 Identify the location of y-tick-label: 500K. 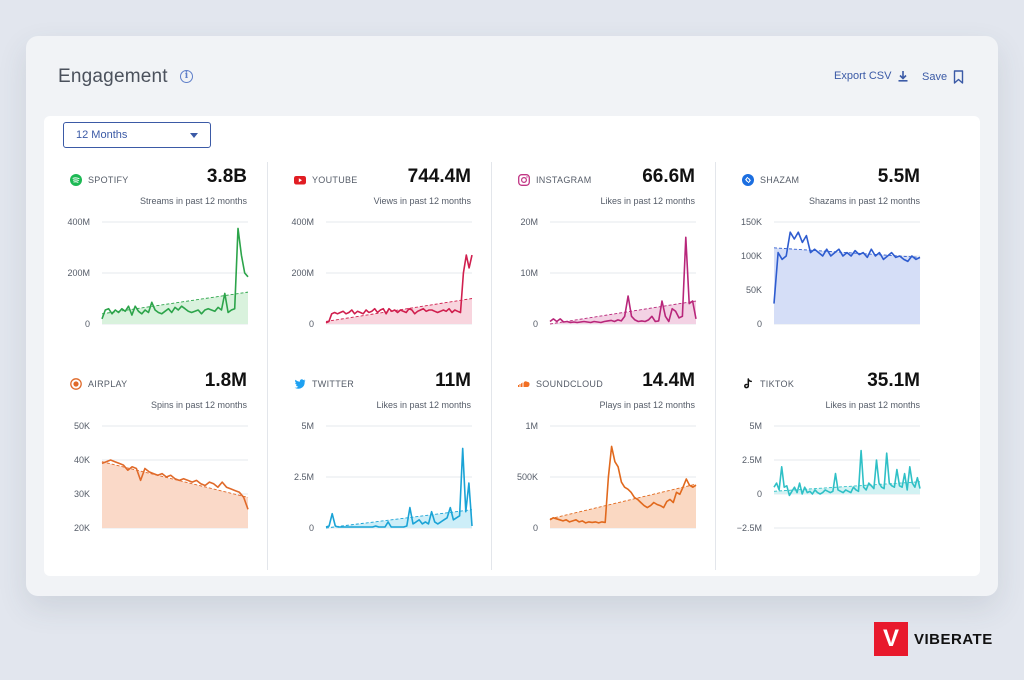
(527, 477).